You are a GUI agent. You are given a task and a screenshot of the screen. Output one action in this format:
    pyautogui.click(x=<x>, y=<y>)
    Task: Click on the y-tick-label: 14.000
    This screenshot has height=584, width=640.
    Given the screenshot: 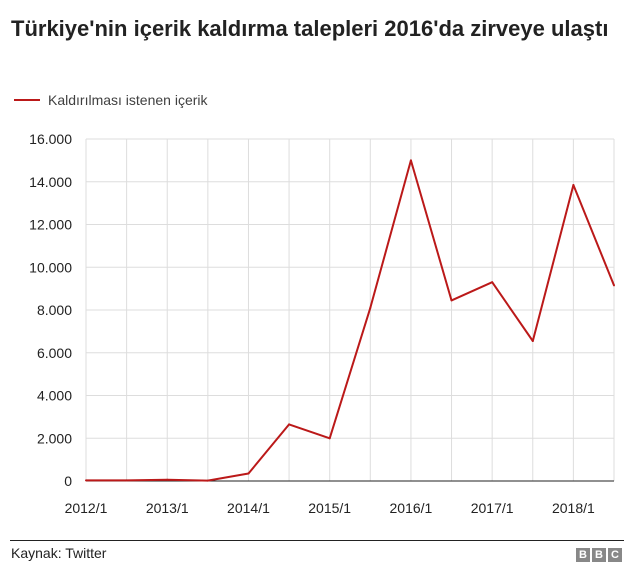 What is the action you would take?
    pyautogui.click(x=50, y=182)
    